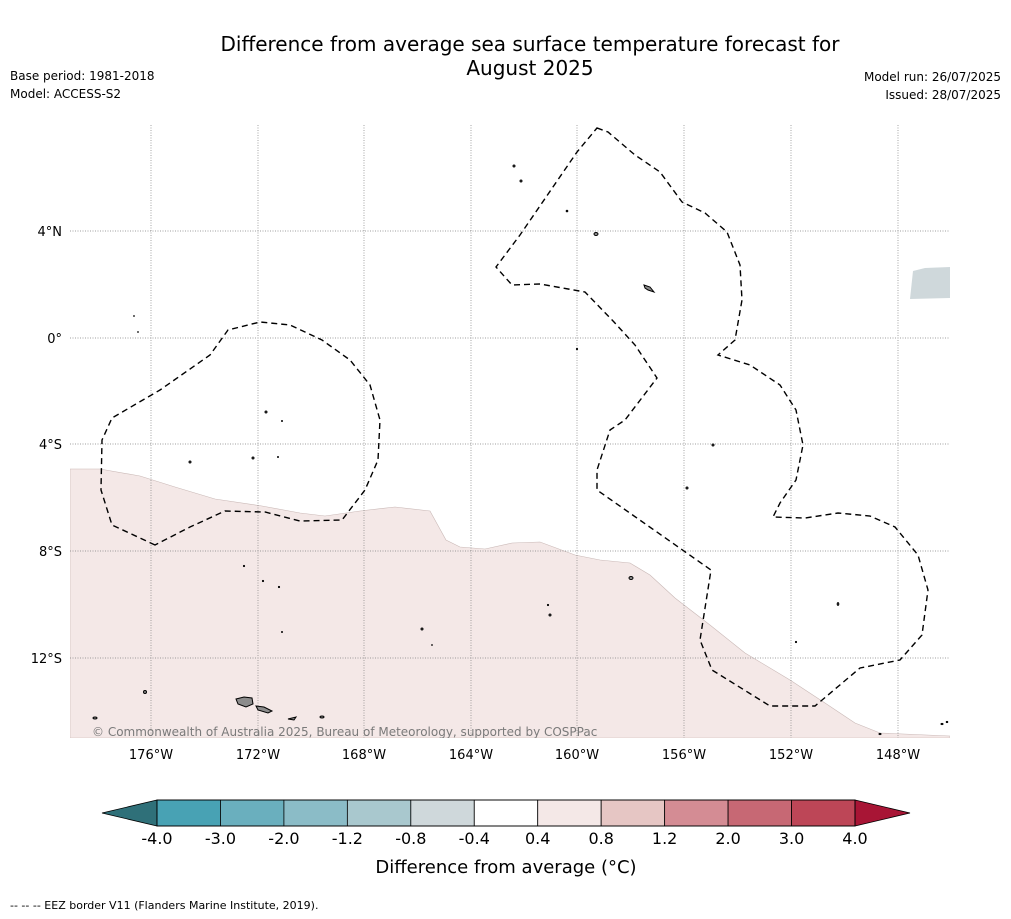 This screenshot has width=1011, height=919. What do you see at coordinates (151, 755) in the screenshot?
I see `lon-label: 176°W` at bounding box center [151, 755].